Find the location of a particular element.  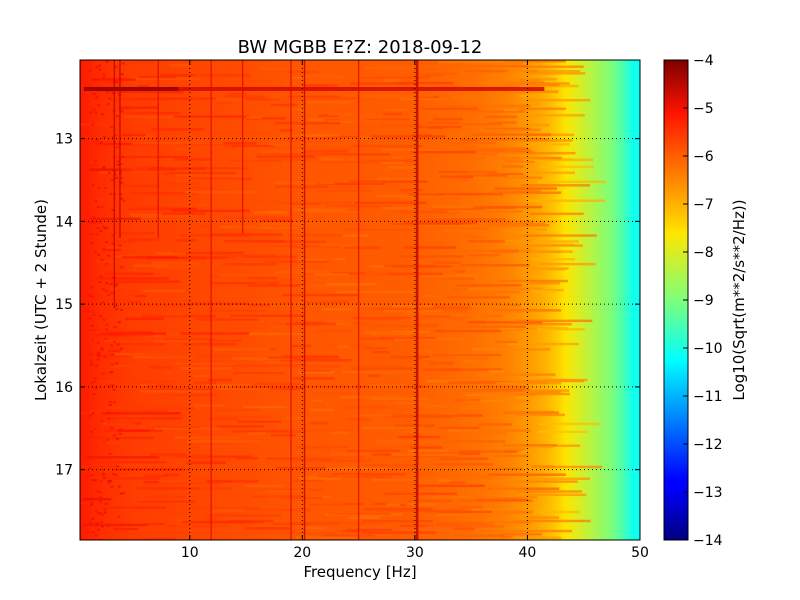

x-tick-label: 50 is located at coordinates (640, 553).